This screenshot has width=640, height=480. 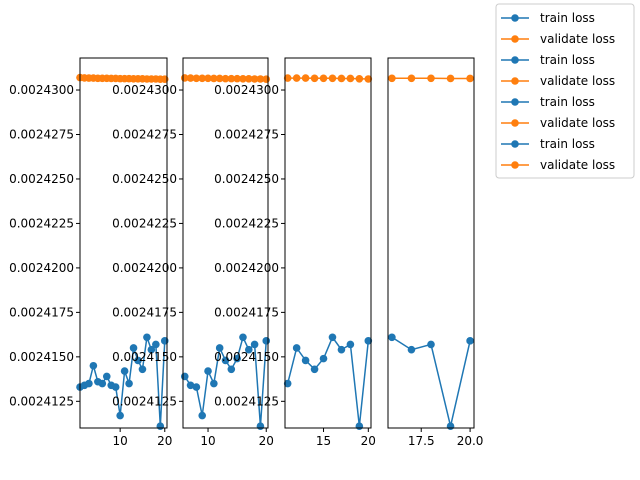 I want to click on y-tick-label: 0.0024150, so click(x=246, y=357).